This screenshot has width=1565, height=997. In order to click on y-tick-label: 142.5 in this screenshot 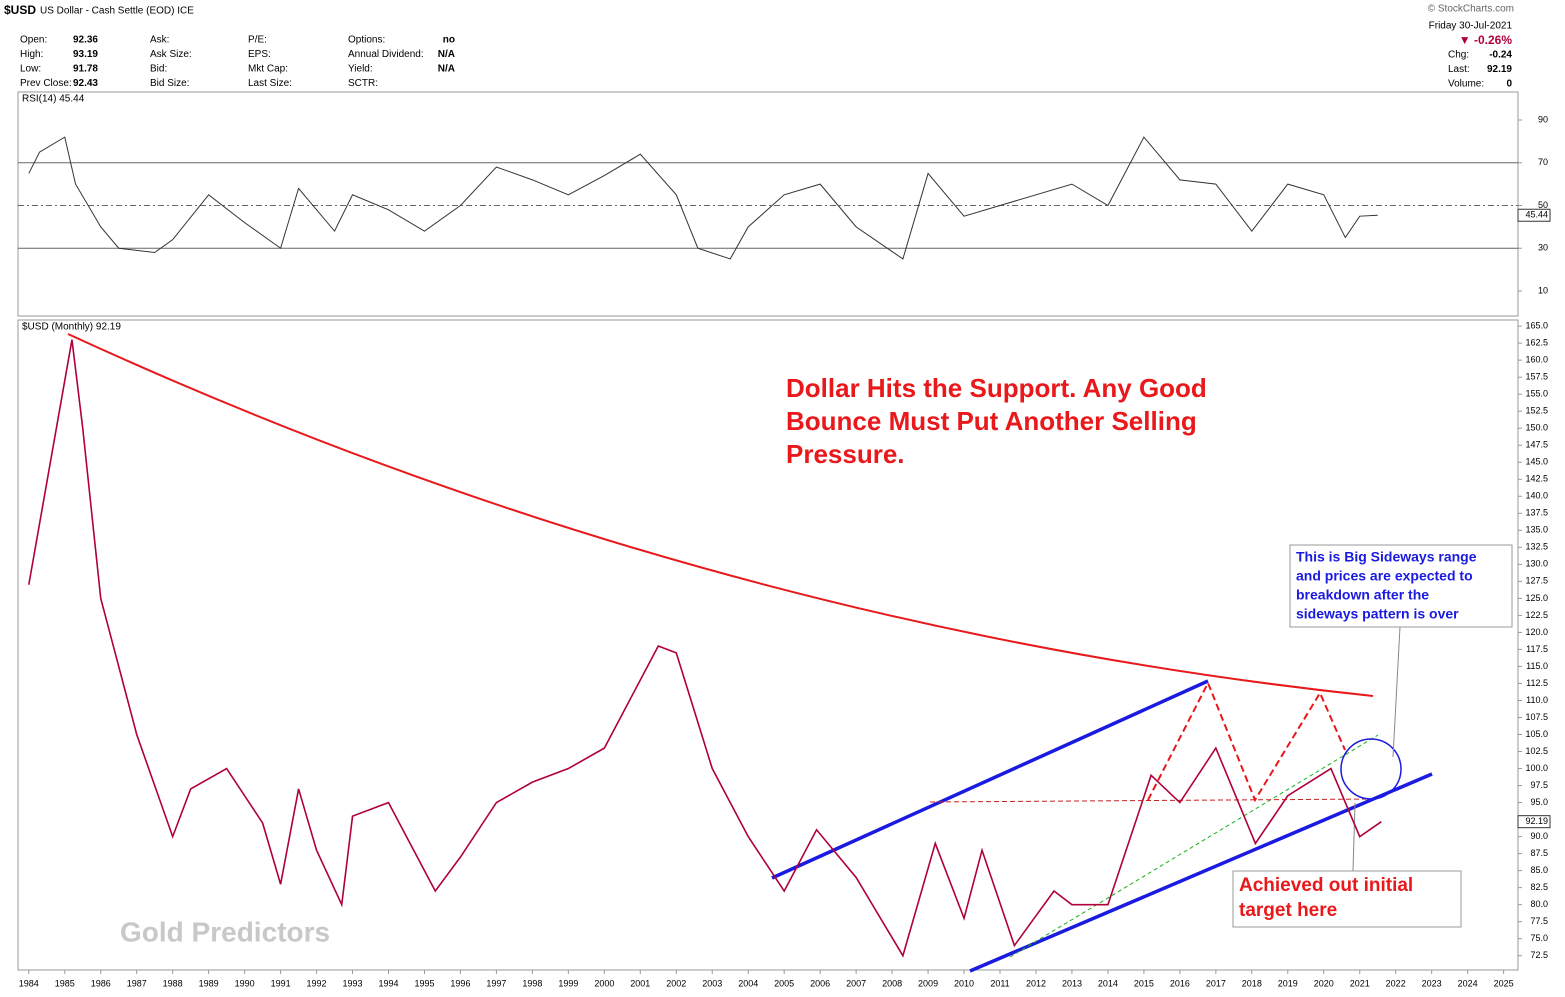, I will do `click(1536, 479)`.